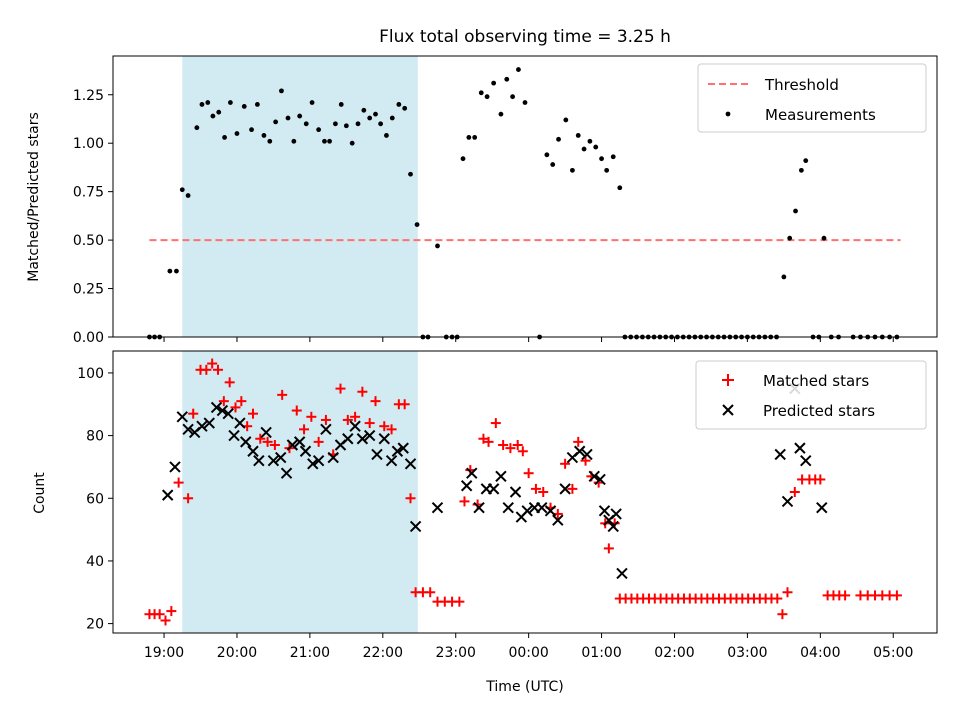 The height and width of the screenshot is (720, 960). I want to click on legend-matched-marker, so click(728, 380).